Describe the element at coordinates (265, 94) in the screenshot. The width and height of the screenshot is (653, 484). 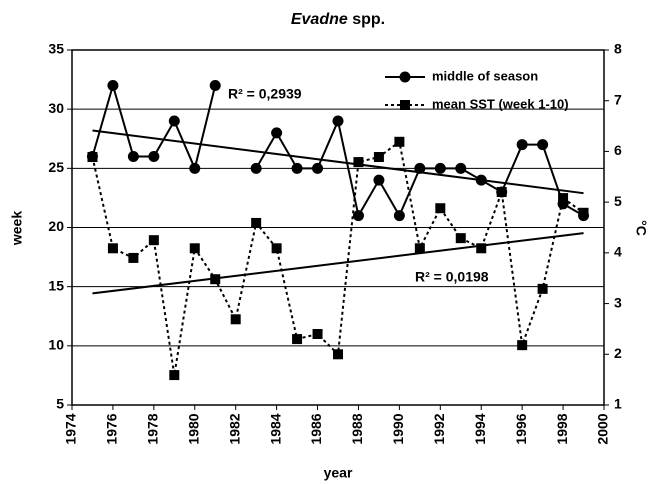
I see `trend-label: R² = 0,2939` at that location.